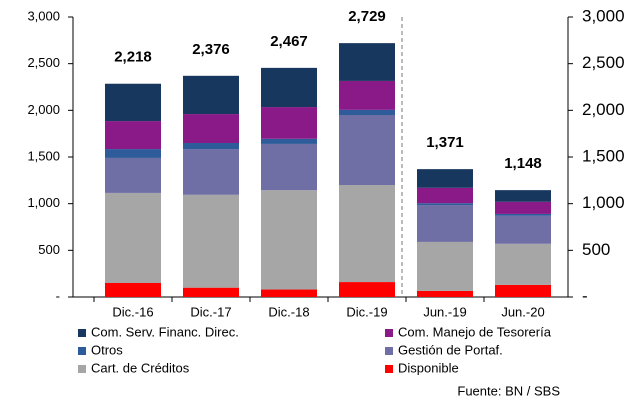 The width and height of the screenshot is (641, 401). What do you see at coordinates (43, 155) in the screenshot?
I see `y-tick-label: 1,500` at bounding box center [43, 155].